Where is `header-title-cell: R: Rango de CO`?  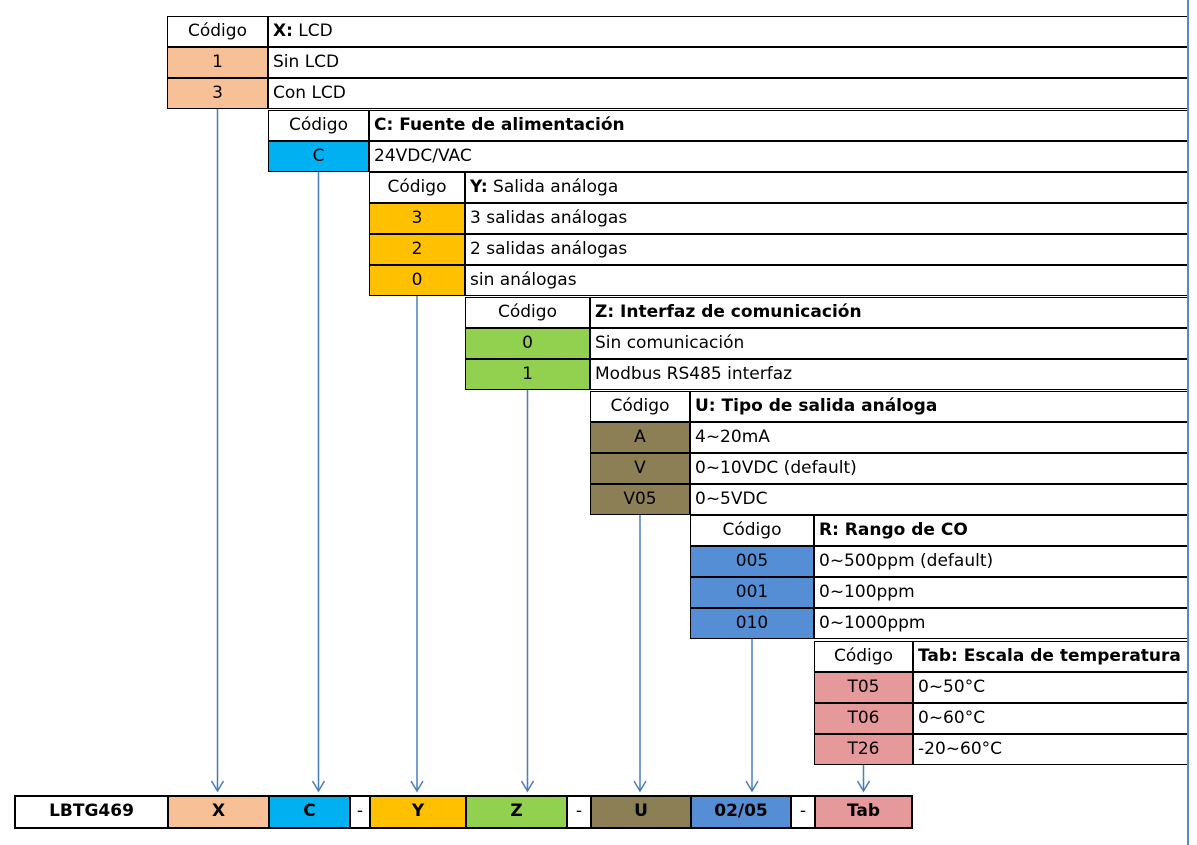 header-title-cell: R: Rango de CO is located at coordinates (1000, 530).